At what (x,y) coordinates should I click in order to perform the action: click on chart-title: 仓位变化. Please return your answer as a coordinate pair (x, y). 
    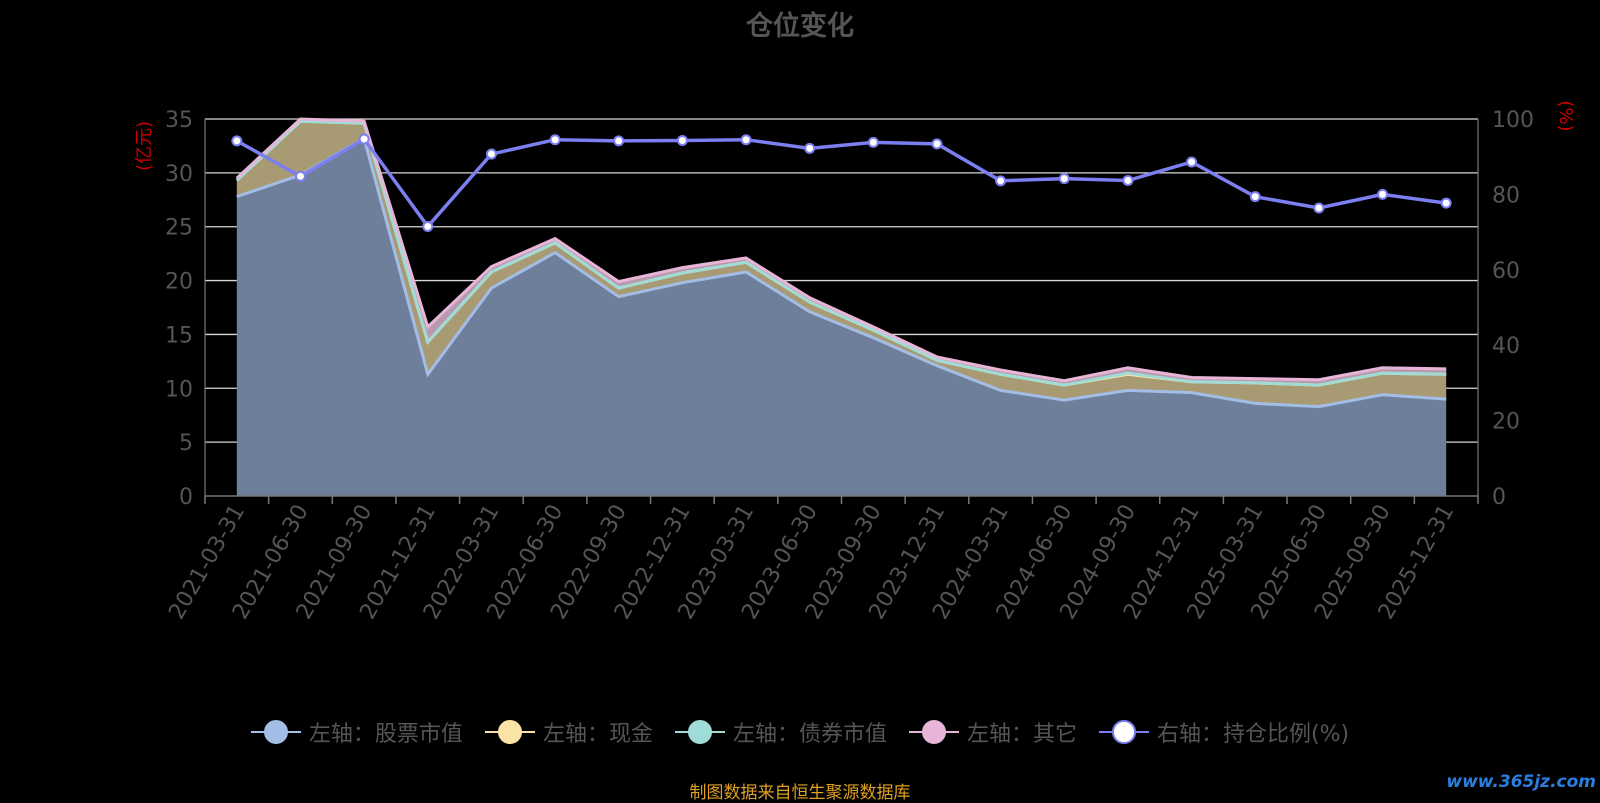
    Looking at the image, I should click on (800, 26).